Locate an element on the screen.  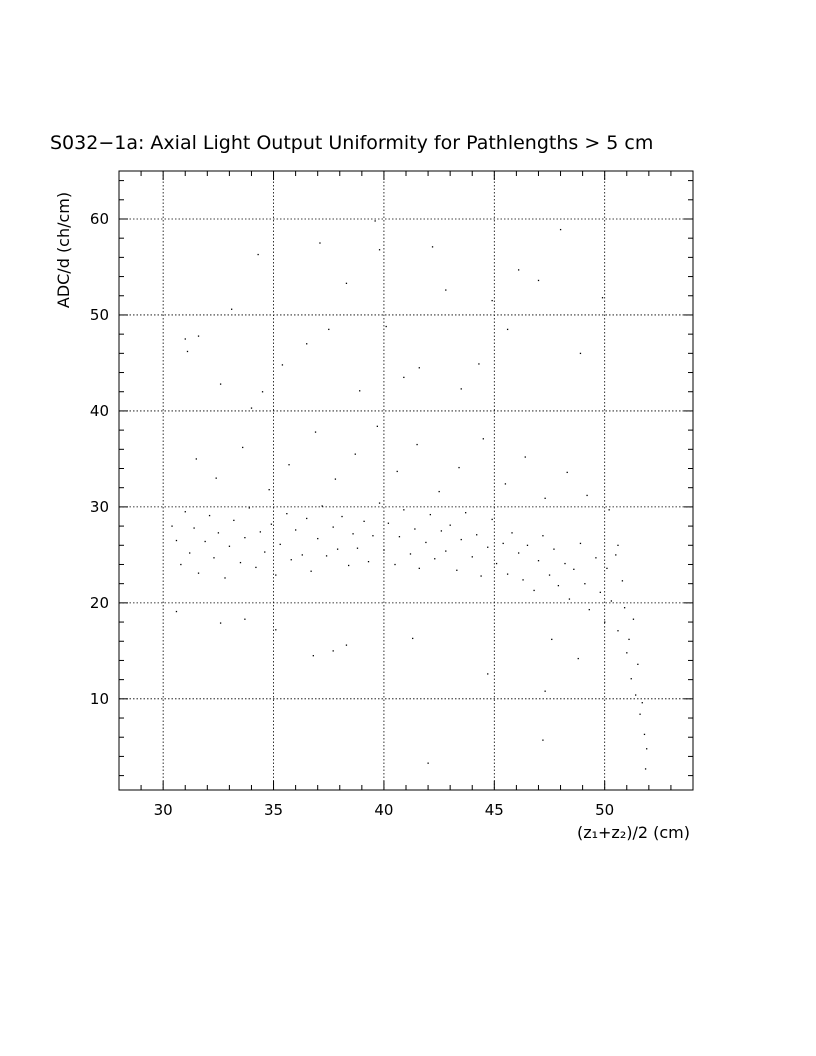
y-tick-label: 40 is located at coordinates (99, 411).